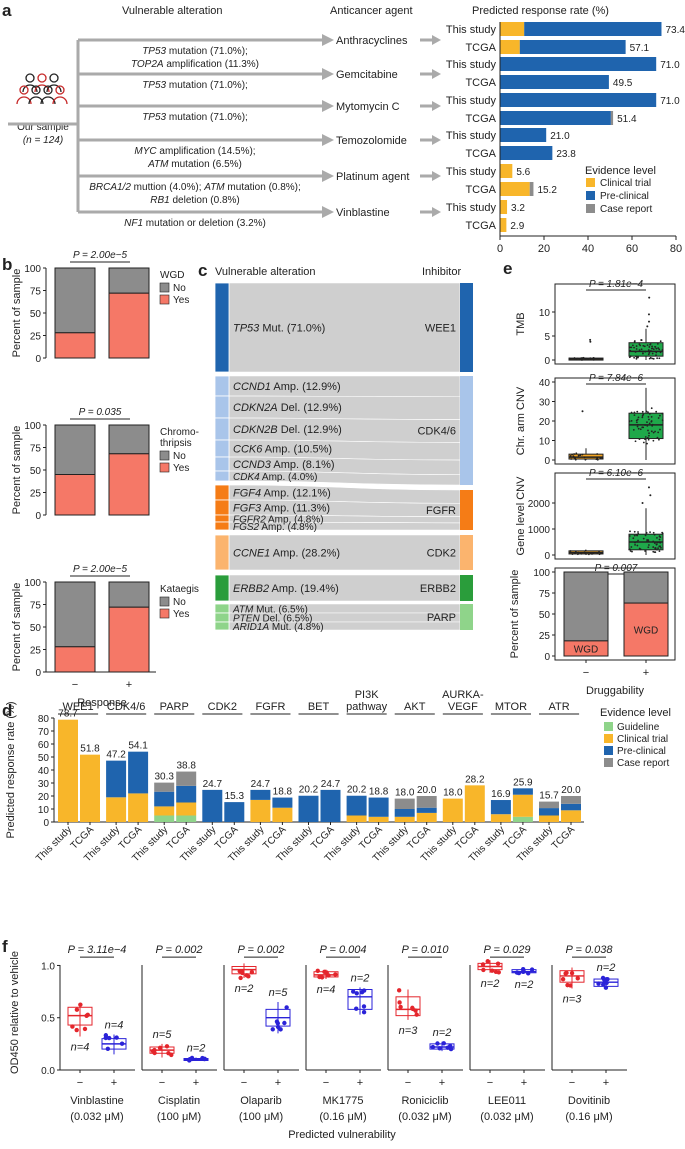 The image size is (685, 1149). Describe the element at coordinates (222, 626) in the screenshot. I see `sankey-left-node` at that location.